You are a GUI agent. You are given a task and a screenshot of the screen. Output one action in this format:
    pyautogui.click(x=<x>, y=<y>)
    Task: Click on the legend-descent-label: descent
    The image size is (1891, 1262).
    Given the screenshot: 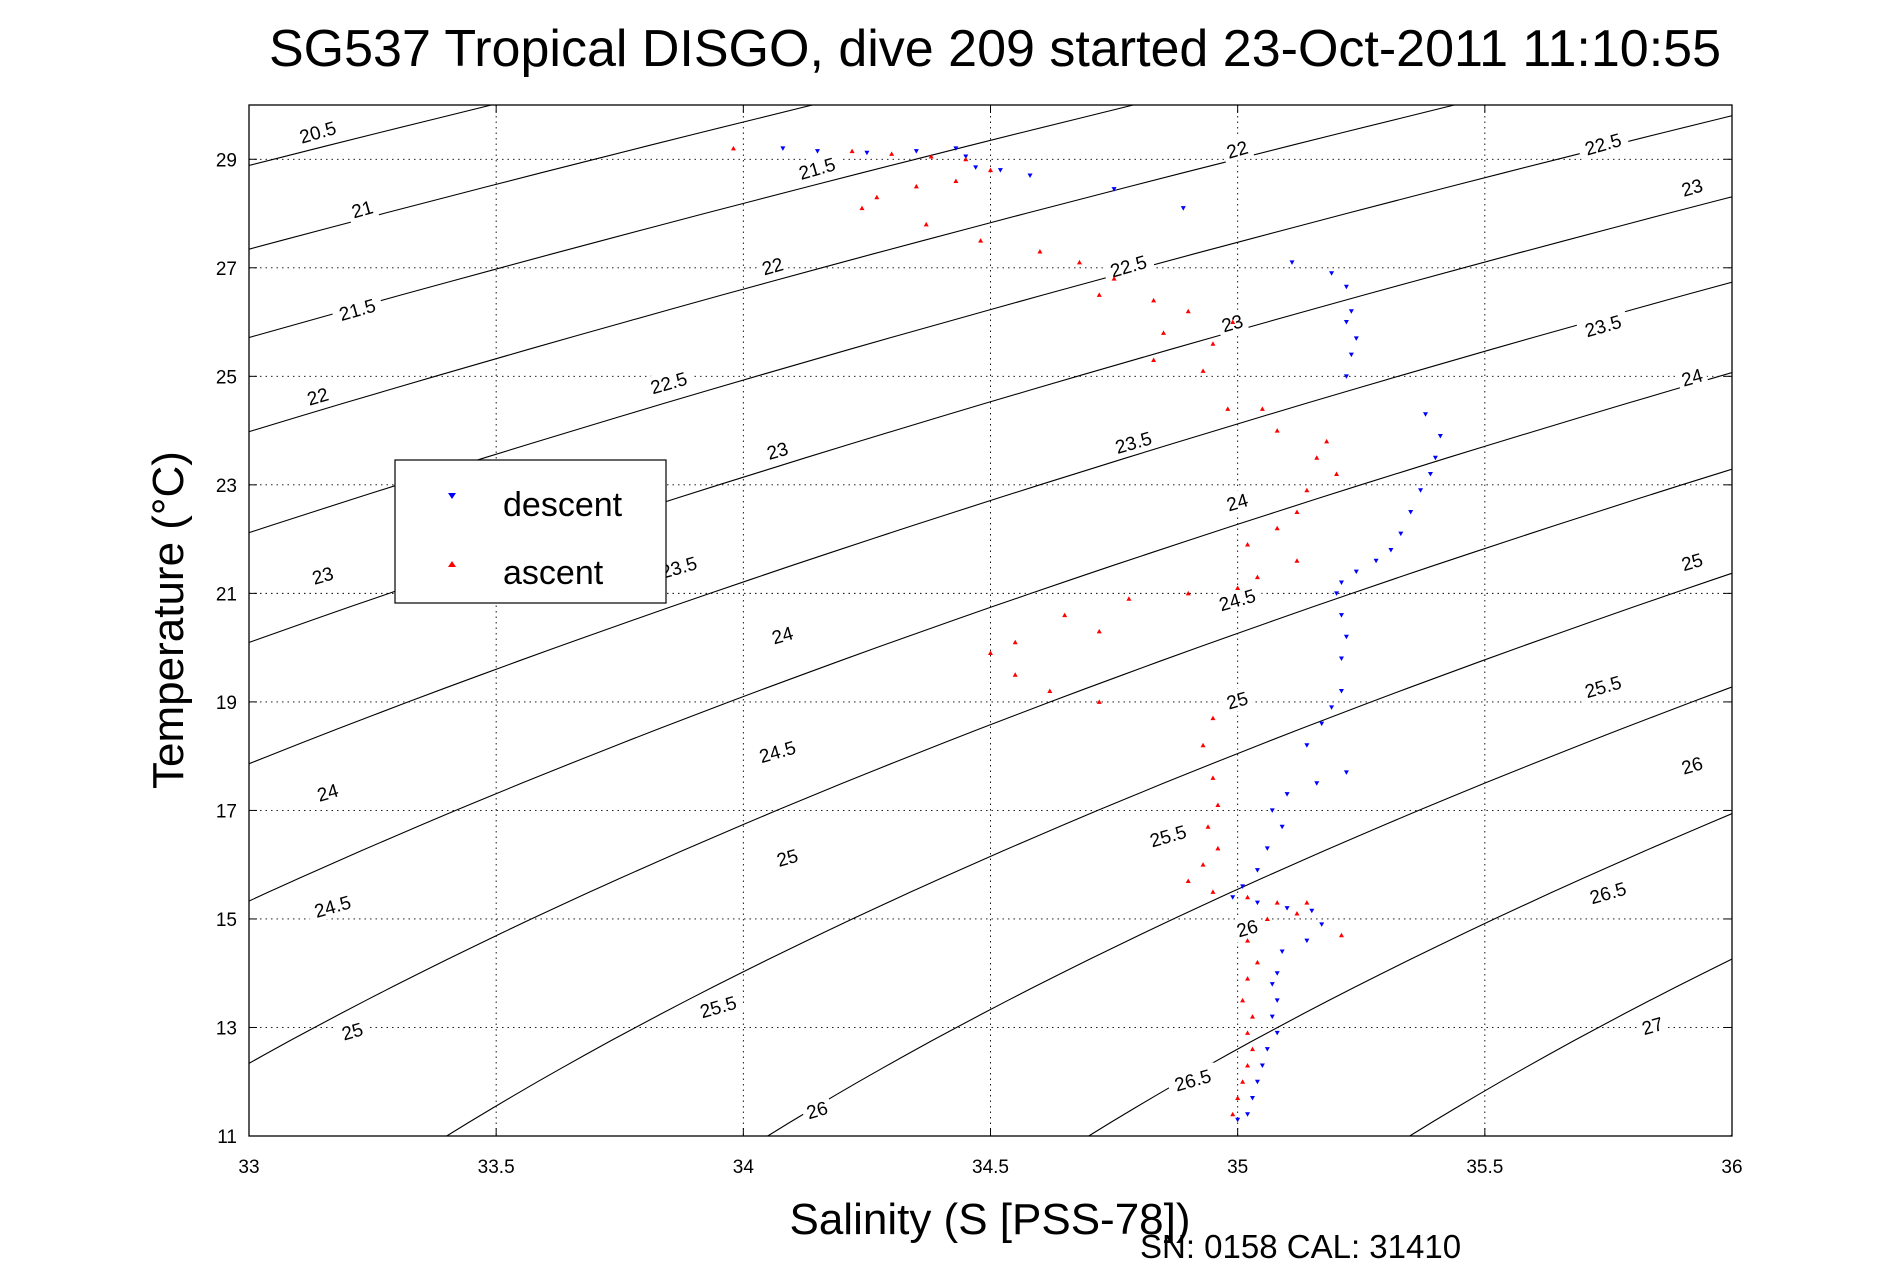 What is the action you would take?
    pyautogui.click(x=563, y=505)
    